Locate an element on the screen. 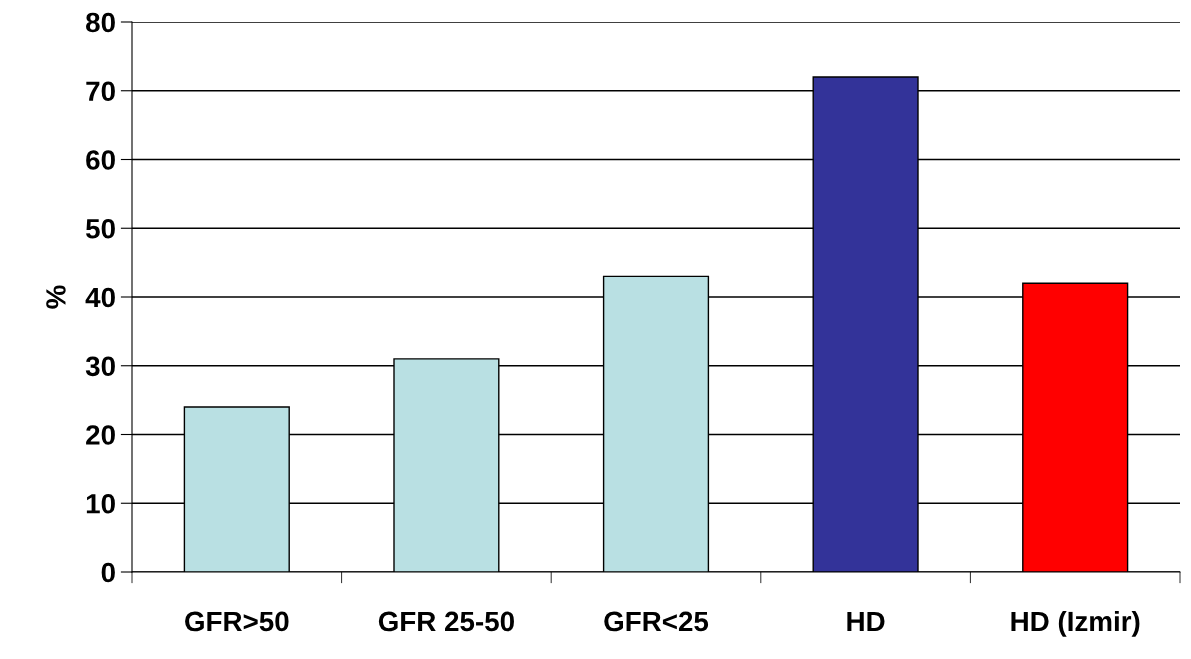  y-tick-label: 80 is located at coordinates (100, 22).